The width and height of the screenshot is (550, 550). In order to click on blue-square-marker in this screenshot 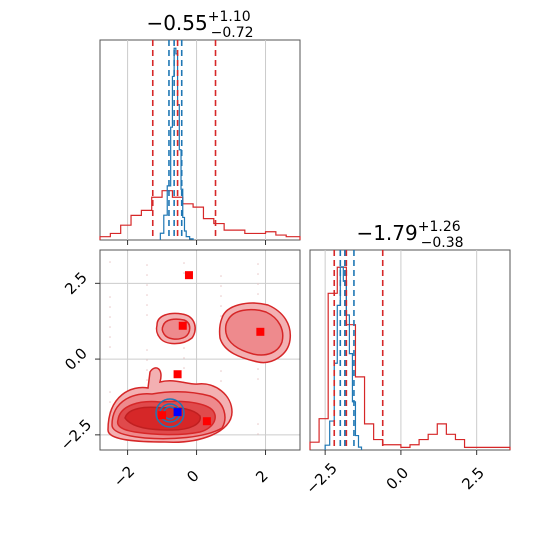, I will do `click(177, 412)`.